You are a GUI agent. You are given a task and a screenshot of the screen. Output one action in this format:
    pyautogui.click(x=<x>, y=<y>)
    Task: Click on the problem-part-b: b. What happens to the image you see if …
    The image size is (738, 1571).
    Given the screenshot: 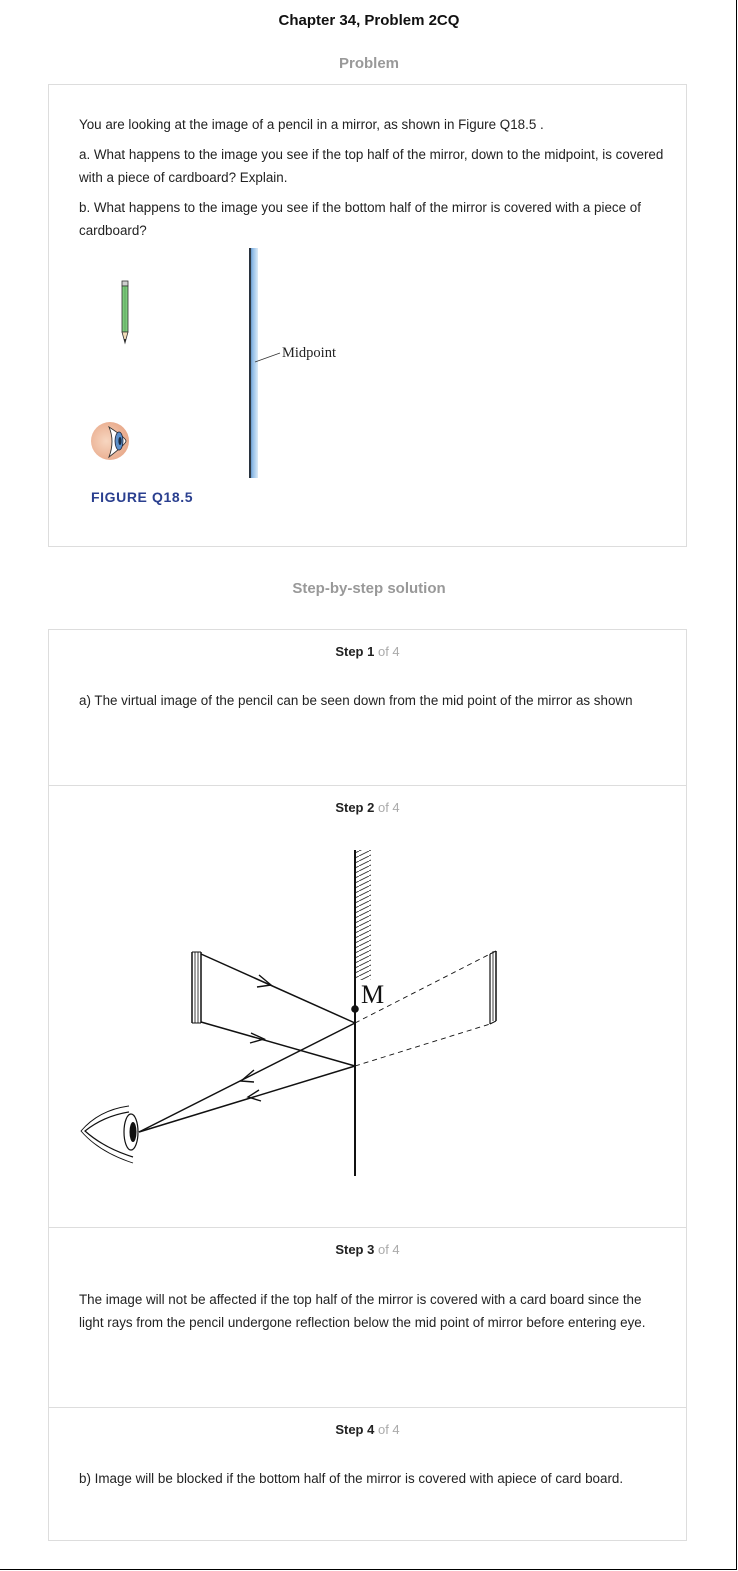 What is the action you would take?
    pyautogui.click(x=360, y=219)
    